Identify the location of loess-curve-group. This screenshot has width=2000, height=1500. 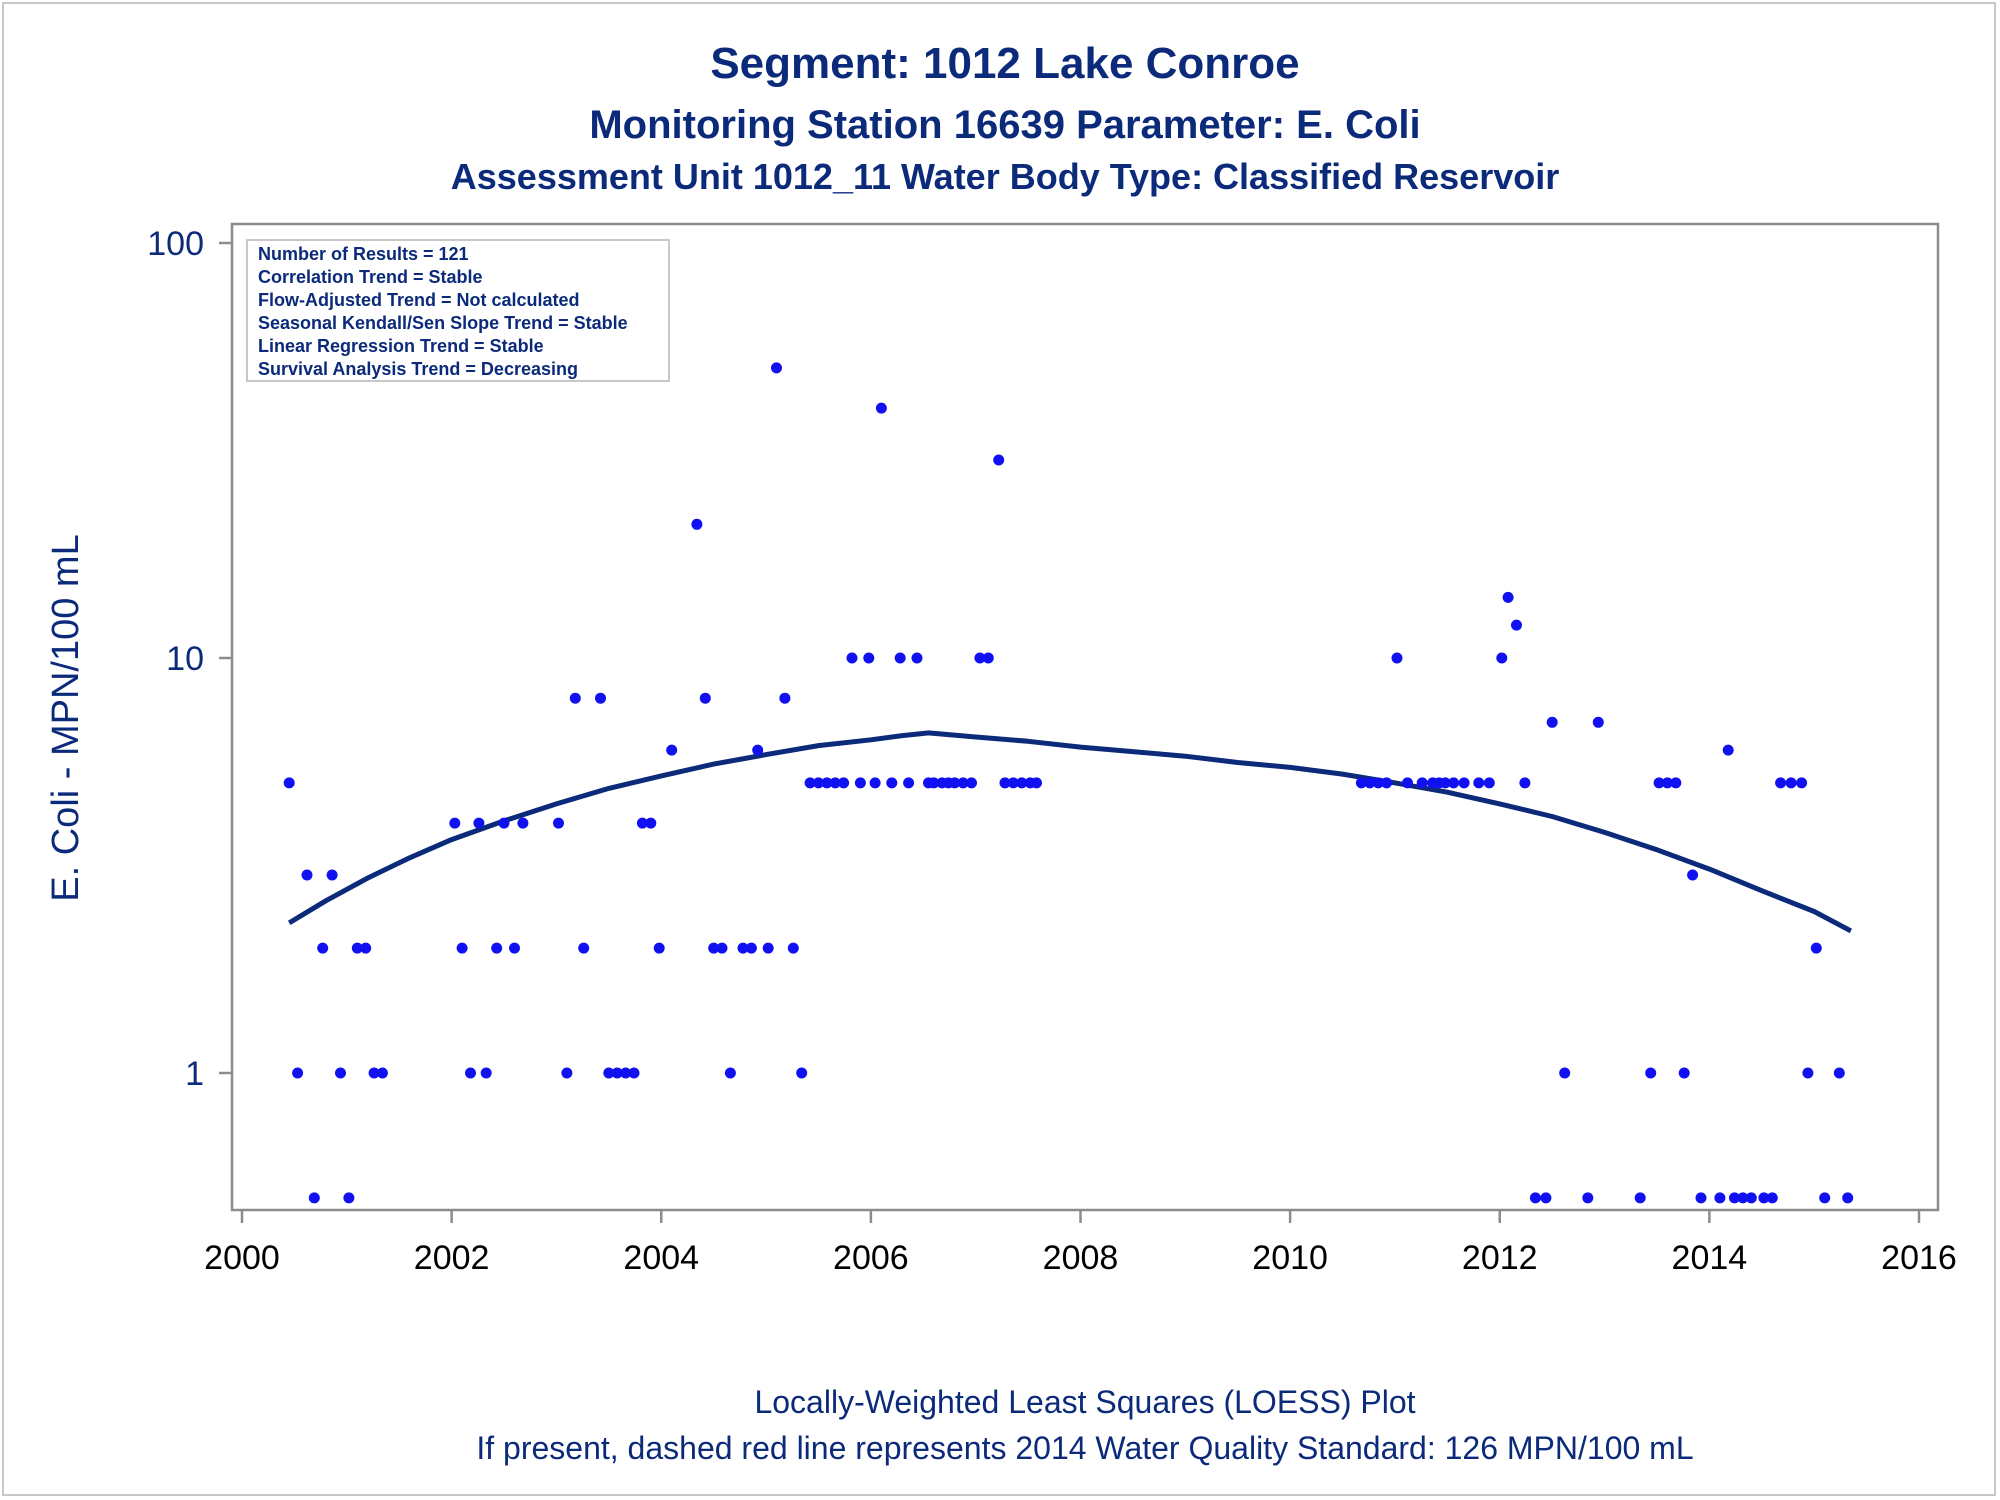
(1070, 832).